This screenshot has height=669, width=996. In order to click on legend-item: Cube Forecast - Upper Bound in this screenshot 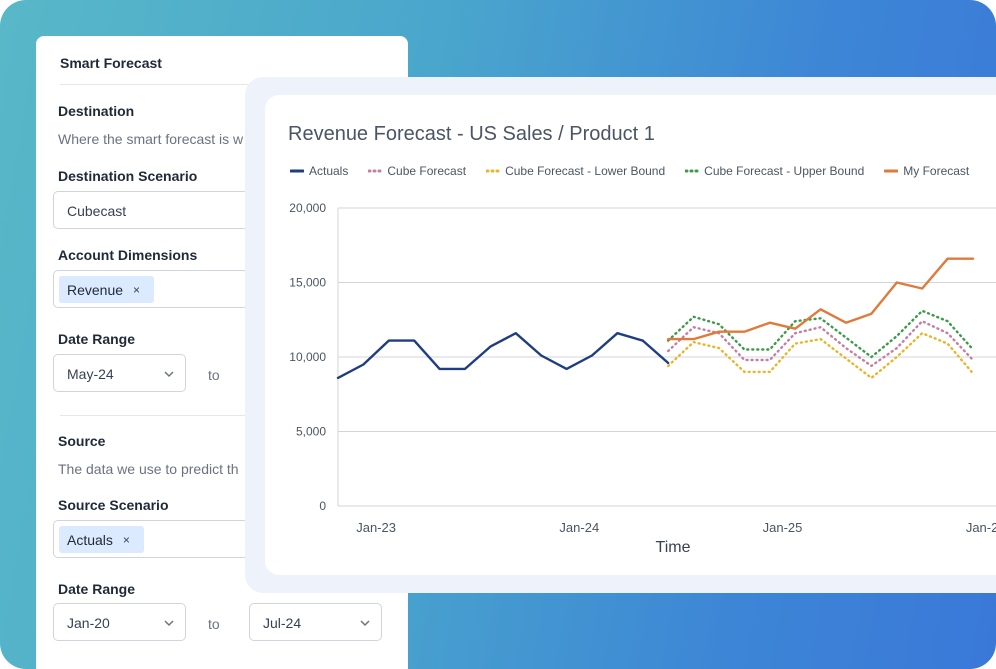, I will do `click(774, 171)`.